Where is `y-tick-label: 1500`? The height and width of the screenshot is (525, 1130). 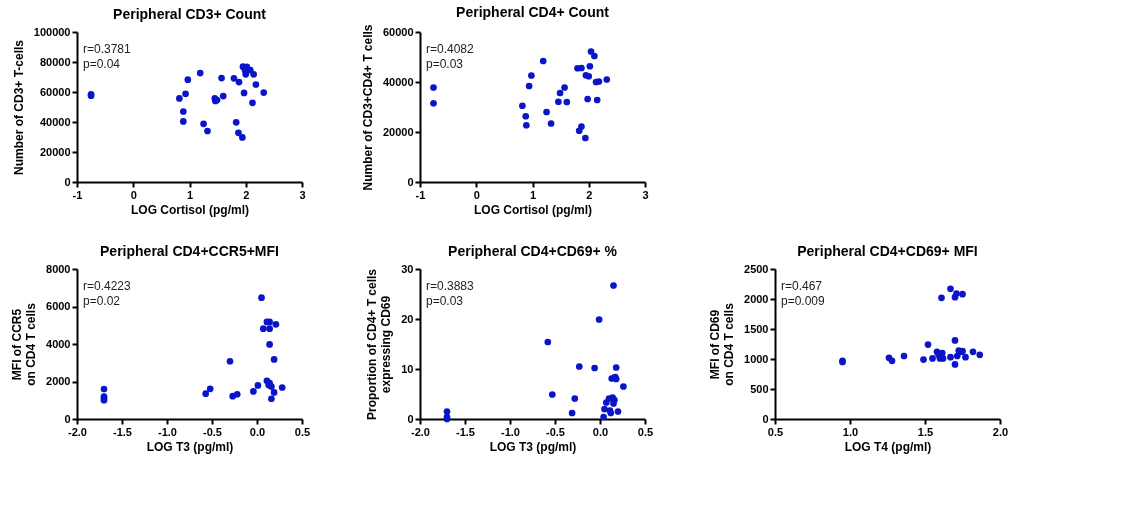 y-tick-label: 1500 is located at coordinates (756, 328).